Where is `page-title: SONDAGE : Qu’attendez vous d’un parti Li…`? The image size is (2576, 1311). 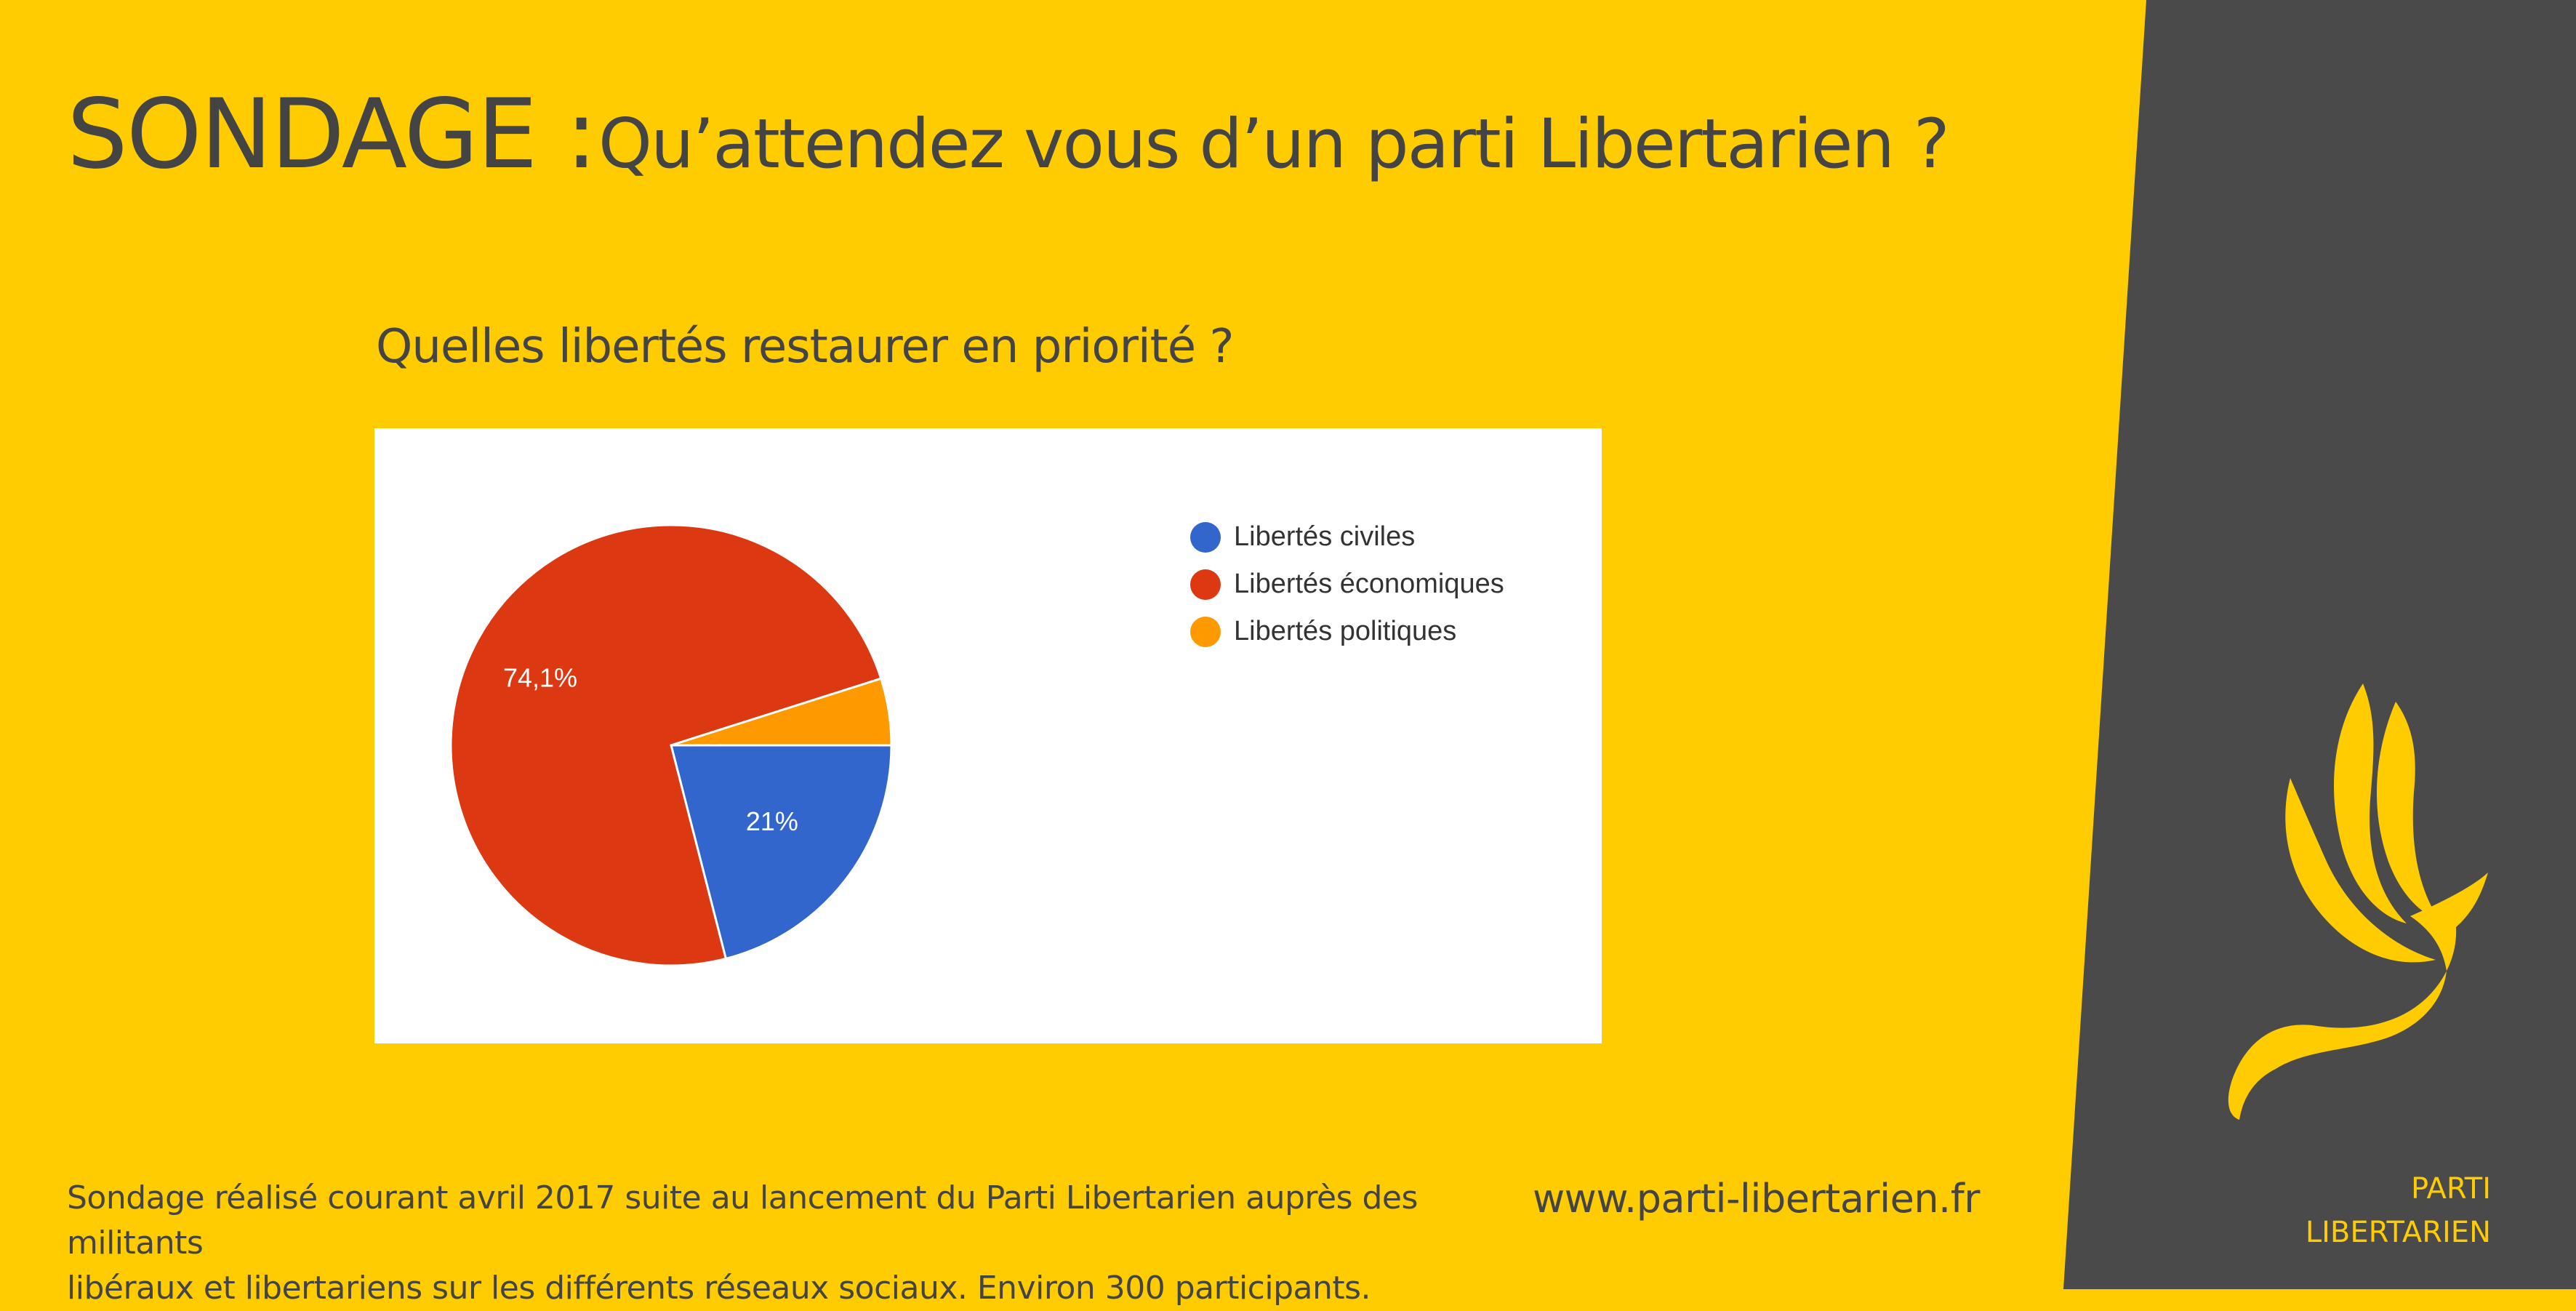
page-title: SONDAGE : Qu’attendez vous d’un parti Li… is located at coordinates (1009, 135).